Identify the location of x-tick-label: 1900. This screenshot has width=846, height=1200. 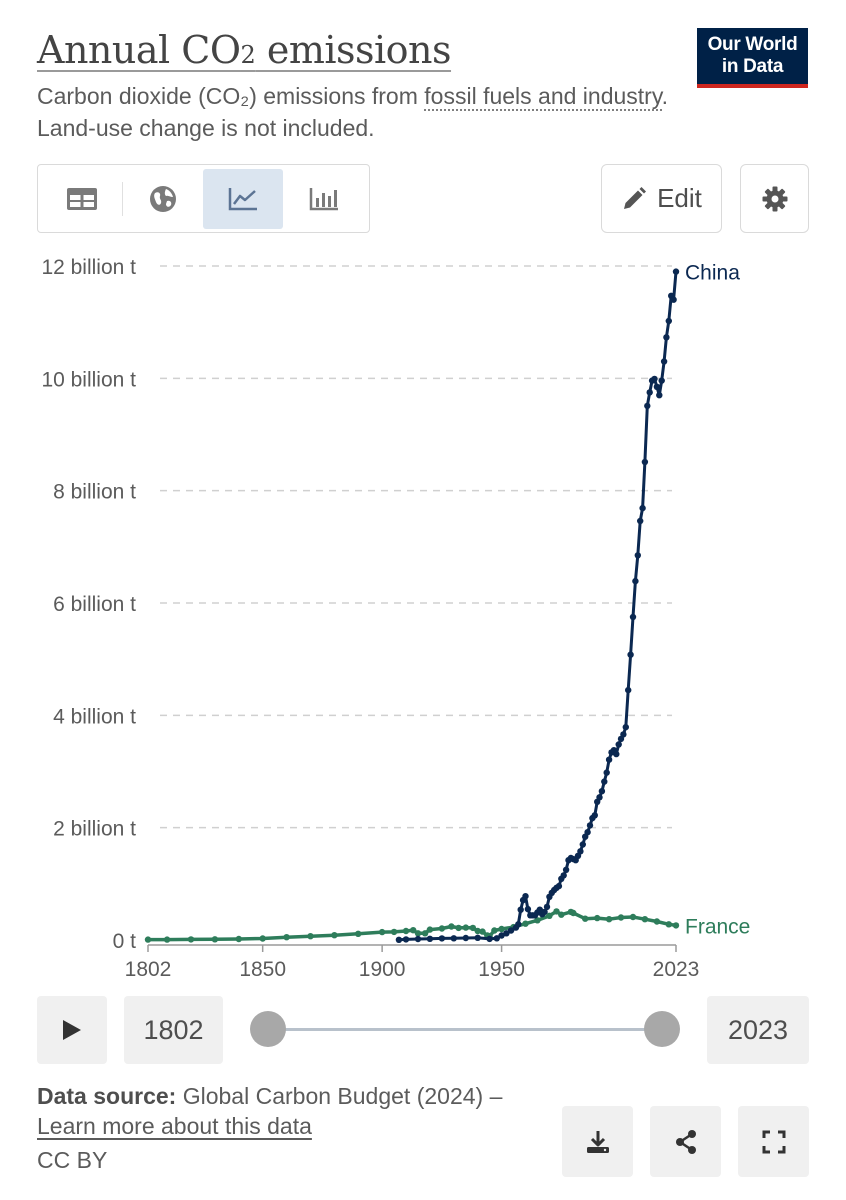
(382, 969).